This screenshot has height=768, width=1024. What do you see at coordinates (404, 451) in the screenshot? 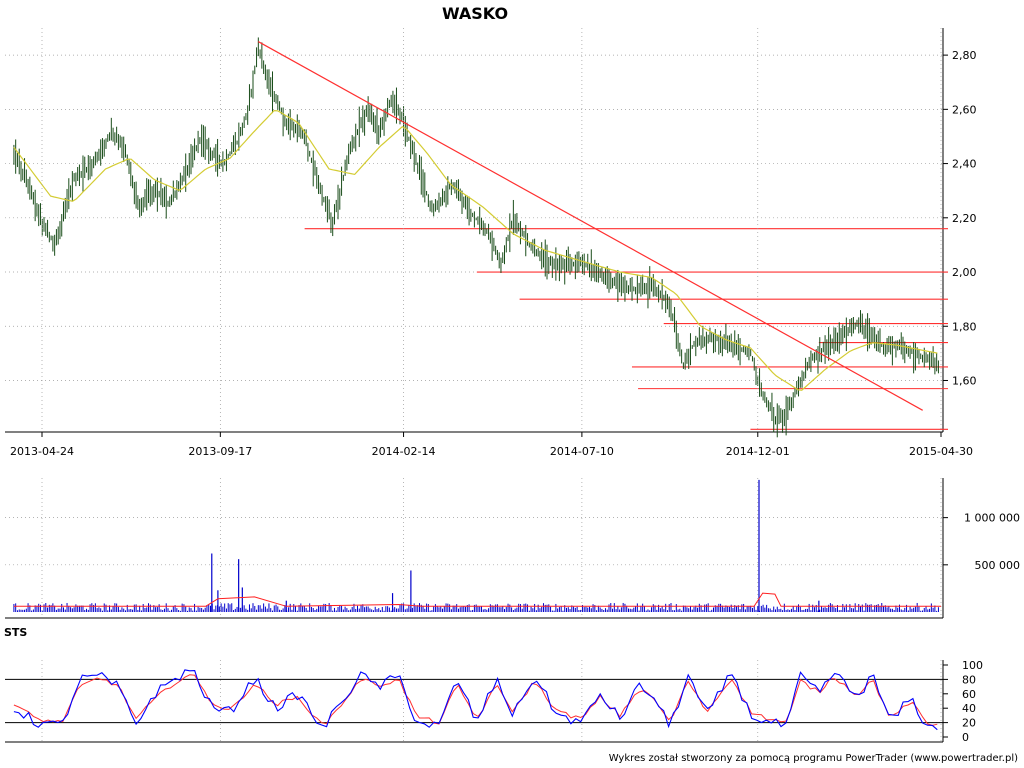
I see `date-tick-label: 2014-02-14` at bounding box center [404, 451].